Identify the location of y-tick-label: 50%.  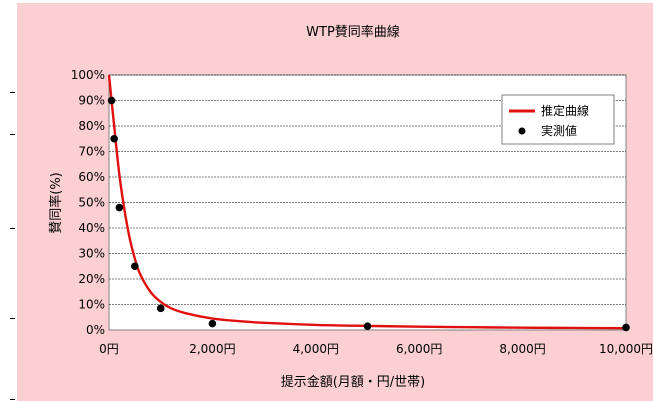
(91, 203).